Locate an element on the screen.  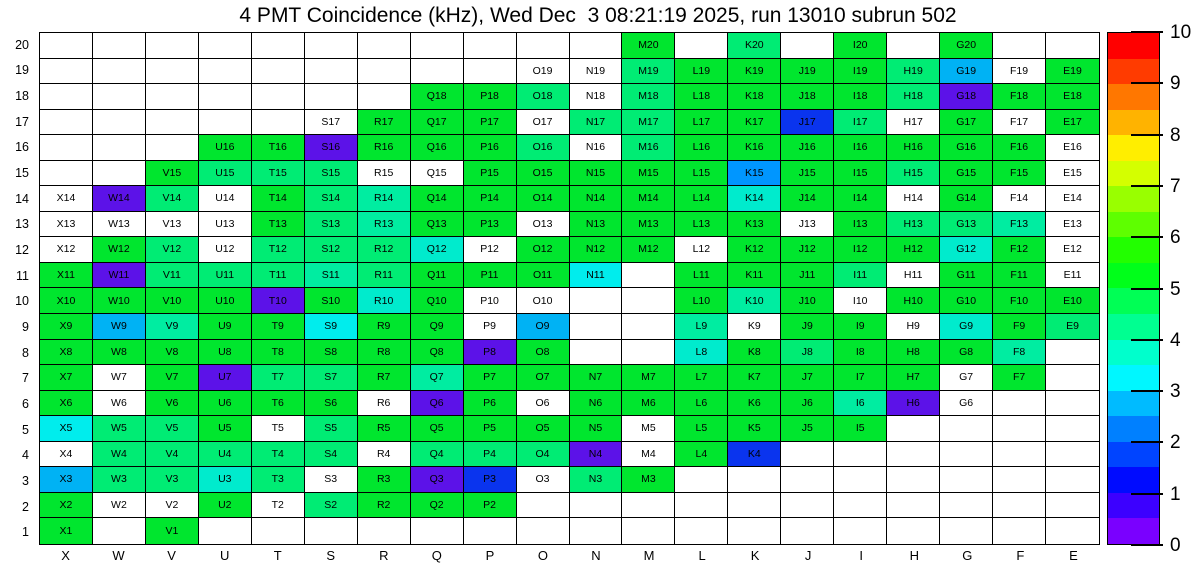
heatmap-cell-N18: N18 is located at coordinates (596, 97).